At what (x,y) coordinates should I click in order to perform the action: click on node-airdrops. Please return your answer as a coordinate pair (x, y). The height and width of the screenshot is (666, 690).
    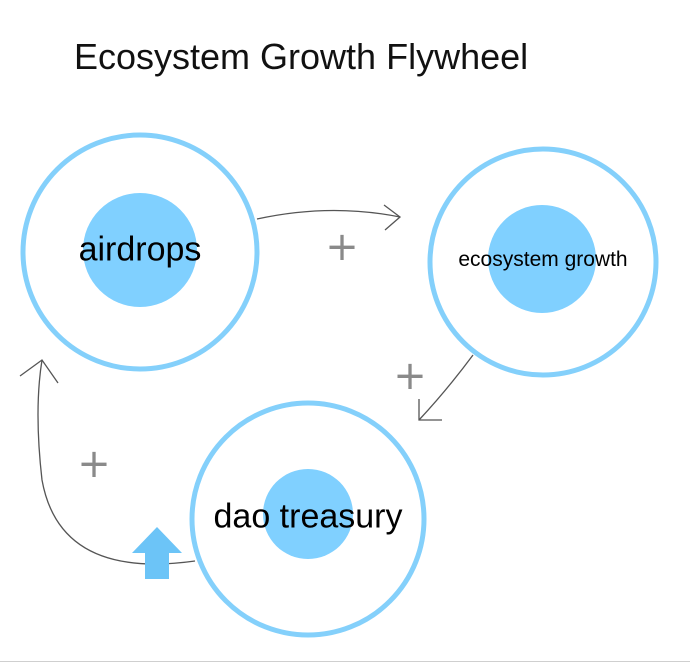
    Looking at the image, I should click on (140, 252).